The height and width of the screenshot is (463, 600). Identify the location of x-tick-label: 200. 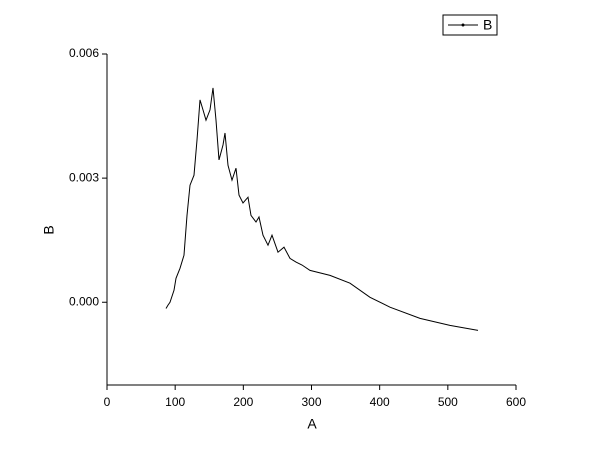
(243, 402).